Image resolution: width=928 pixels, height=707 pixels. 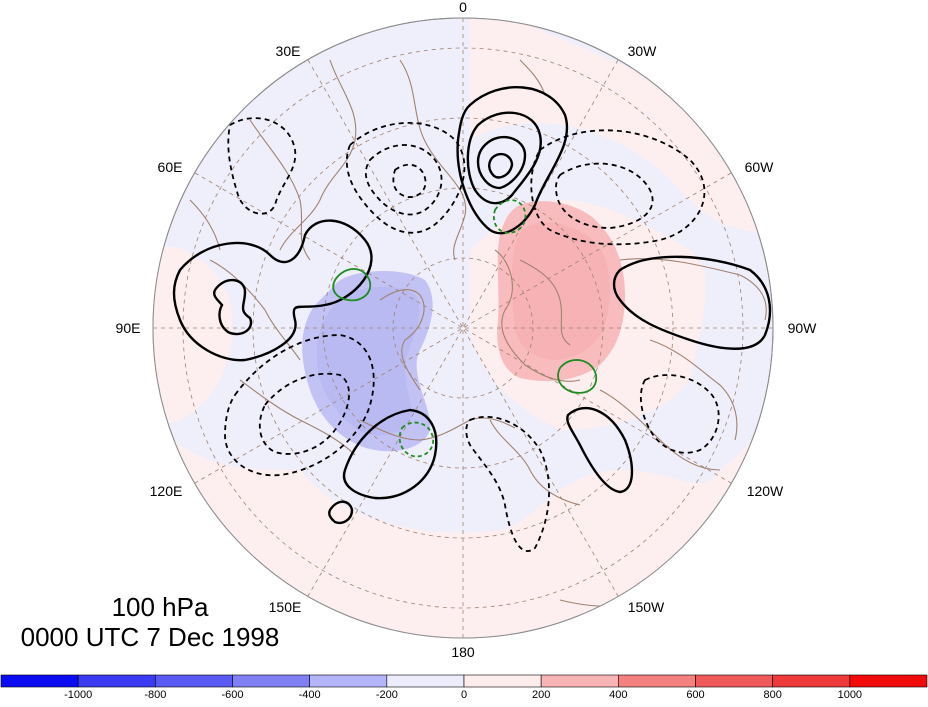 I want to click on shade-blue-core, so click(x=368, y=361).